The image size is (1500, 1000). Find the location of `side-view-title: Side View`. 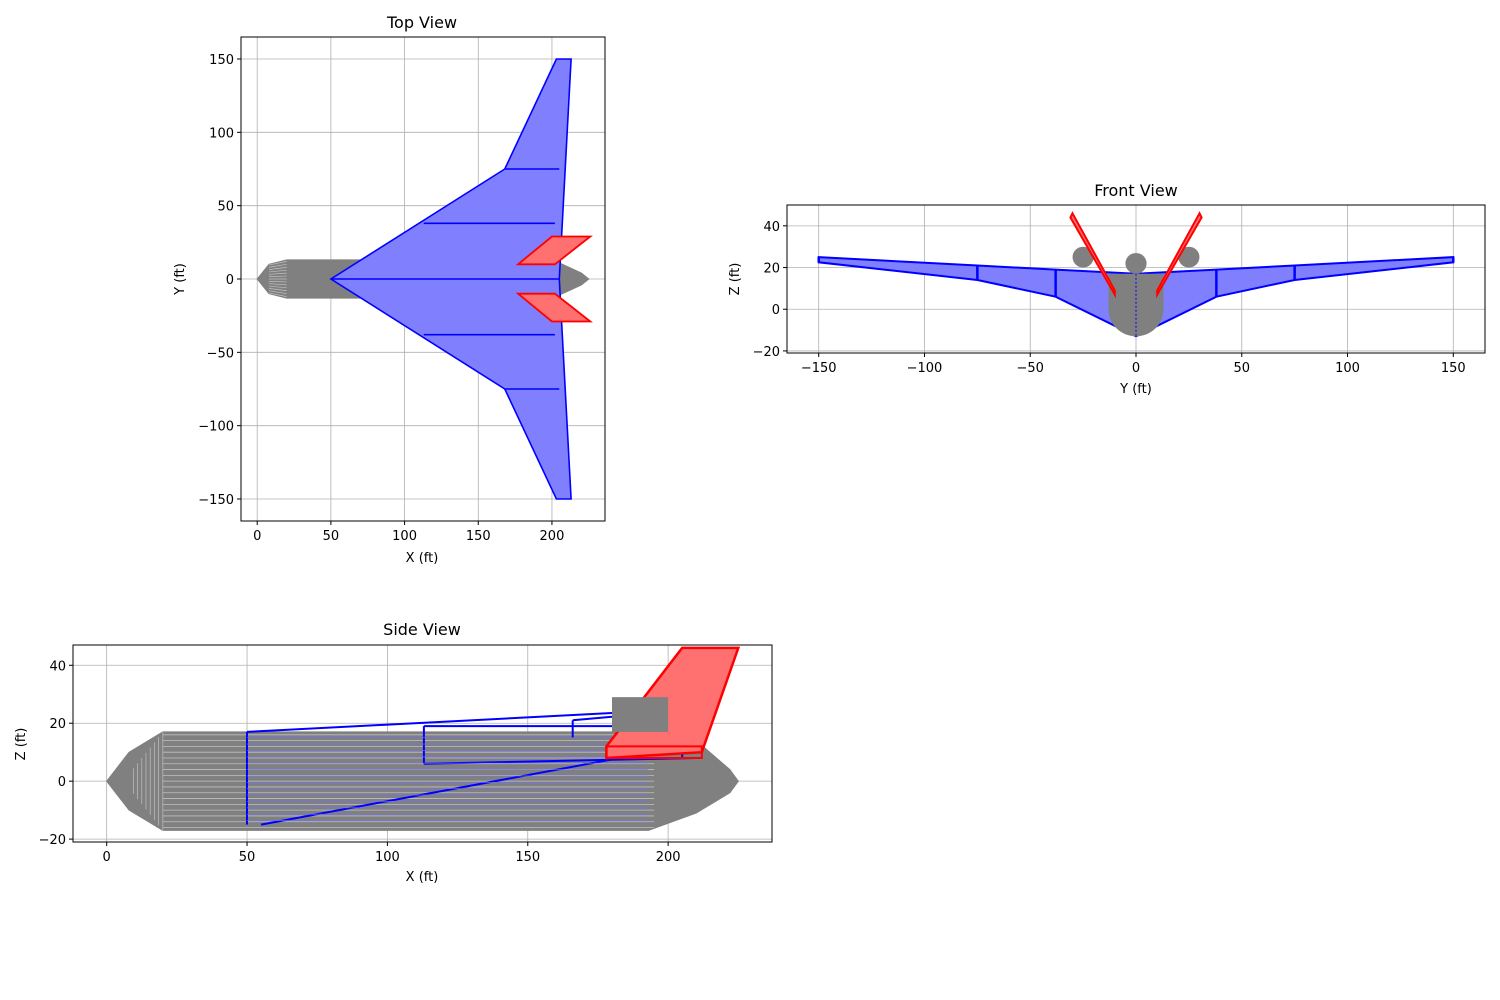

side-view-title: Side View is located at coordinates (422, 629).